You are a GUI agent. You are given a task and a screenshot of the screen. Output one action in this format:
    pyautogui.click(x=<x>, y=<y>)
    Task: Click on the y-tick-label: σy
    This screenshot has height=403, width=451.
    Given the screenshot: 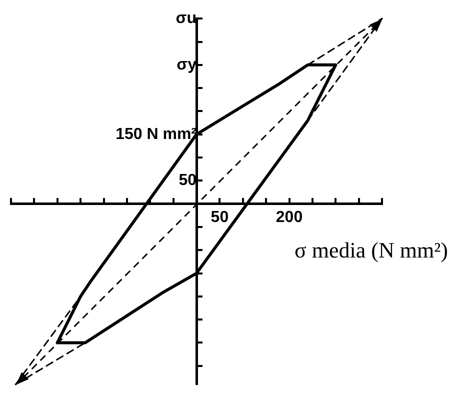 What is the action you would take?
    pyautogui.click(x=186, y=65)
    